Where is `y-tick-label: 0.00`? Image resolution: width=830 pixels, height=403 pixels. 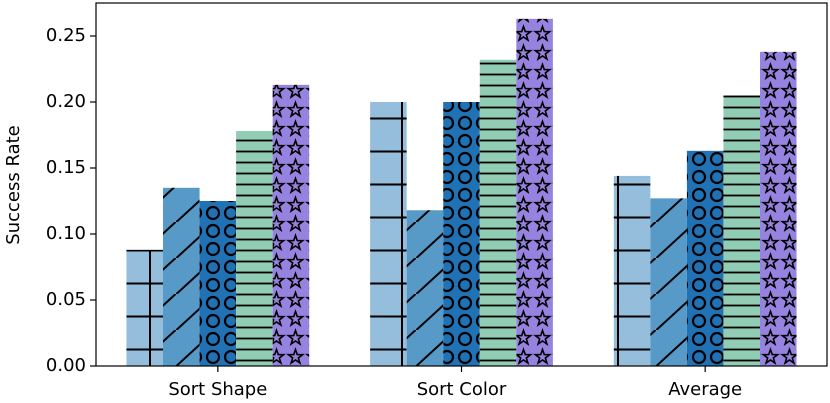 y-tick-label: 0.00 is located at coordinates (66, 365).